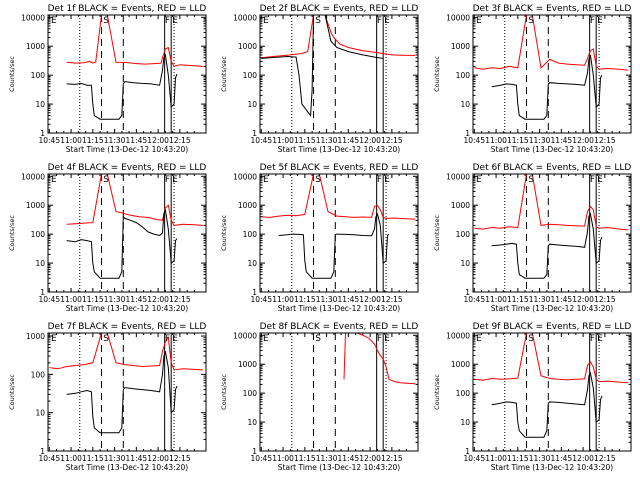 The image size is (640, 480). I want to click on panel-title: Det 7f BLACK = Events, RED = LLD, so click(127, 327).